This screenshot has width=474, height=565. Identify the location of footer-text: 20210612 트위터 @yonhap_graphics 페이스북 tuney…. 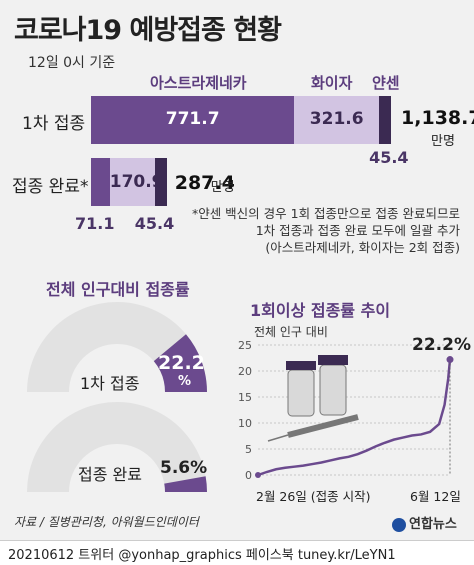
(202, 555).